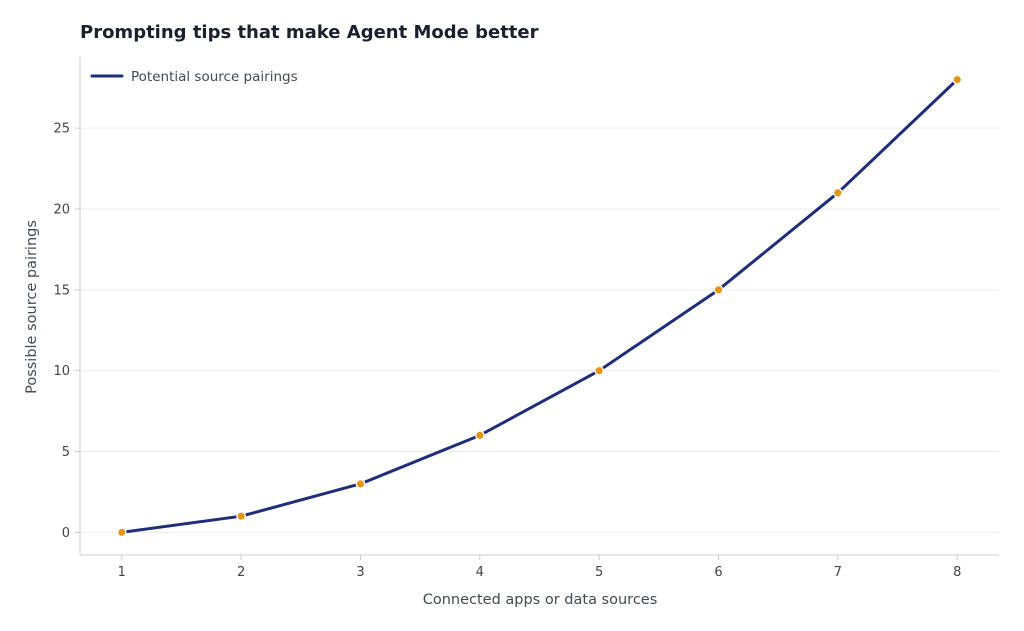 This screenshot has height=631, width=1024. I want to click on x-tick-label: 1, so click(122, 572).